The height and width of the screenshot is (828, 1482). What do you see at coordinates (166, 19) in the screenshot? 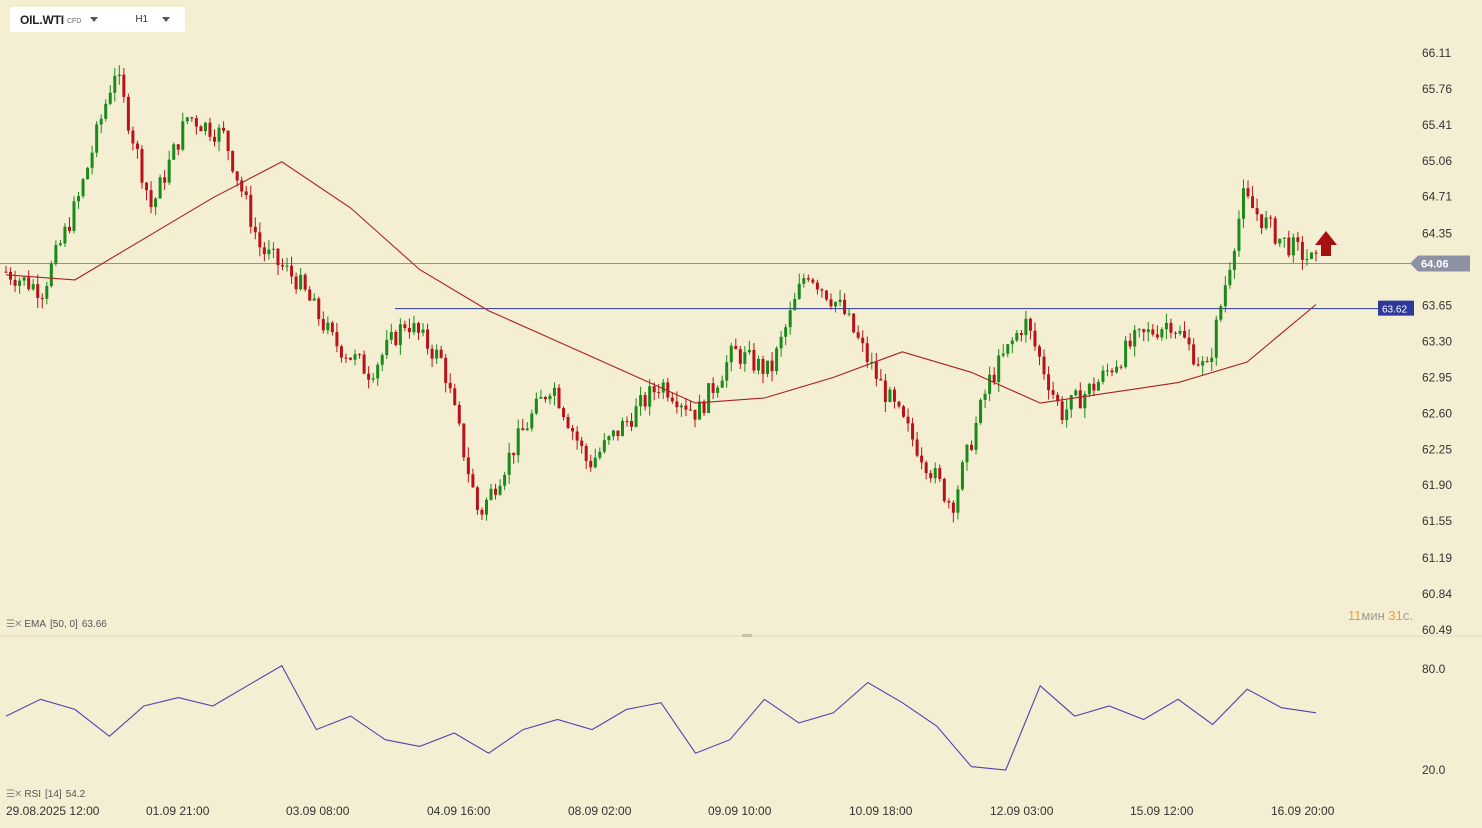
I see `timeframe-dropdown-icon` at bounding box center [166, 19].